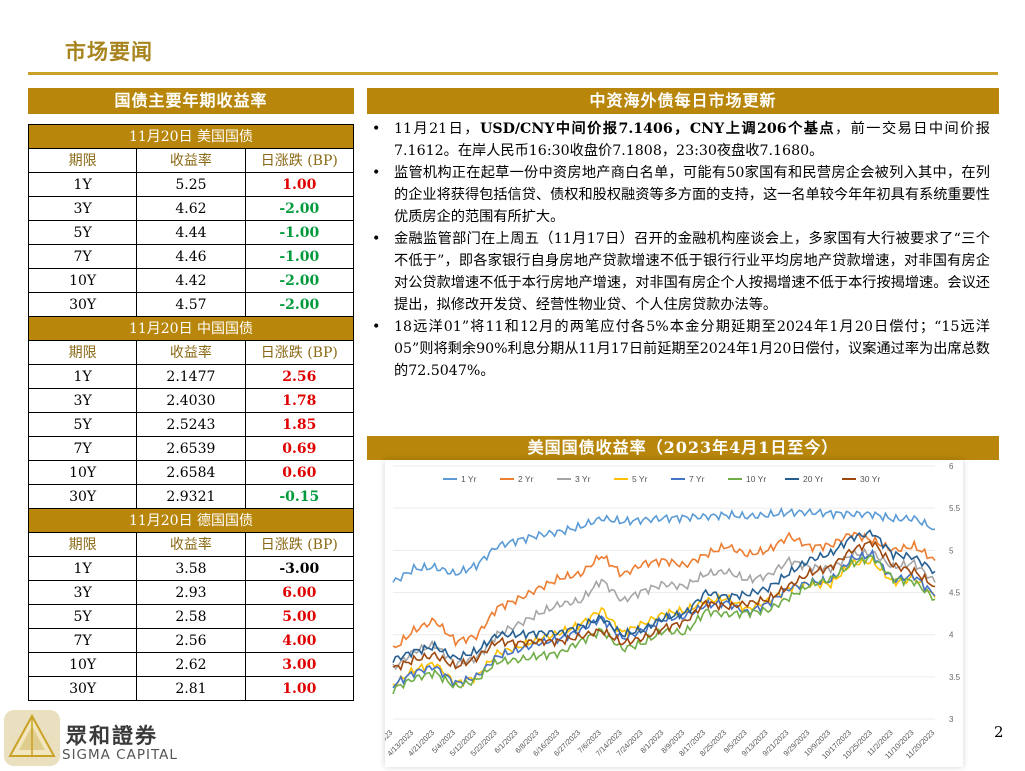 Image resolution: width=1025 pixels, height=771 pixels. I want to click on legend-label: 3 Yr, so click(583, 479).